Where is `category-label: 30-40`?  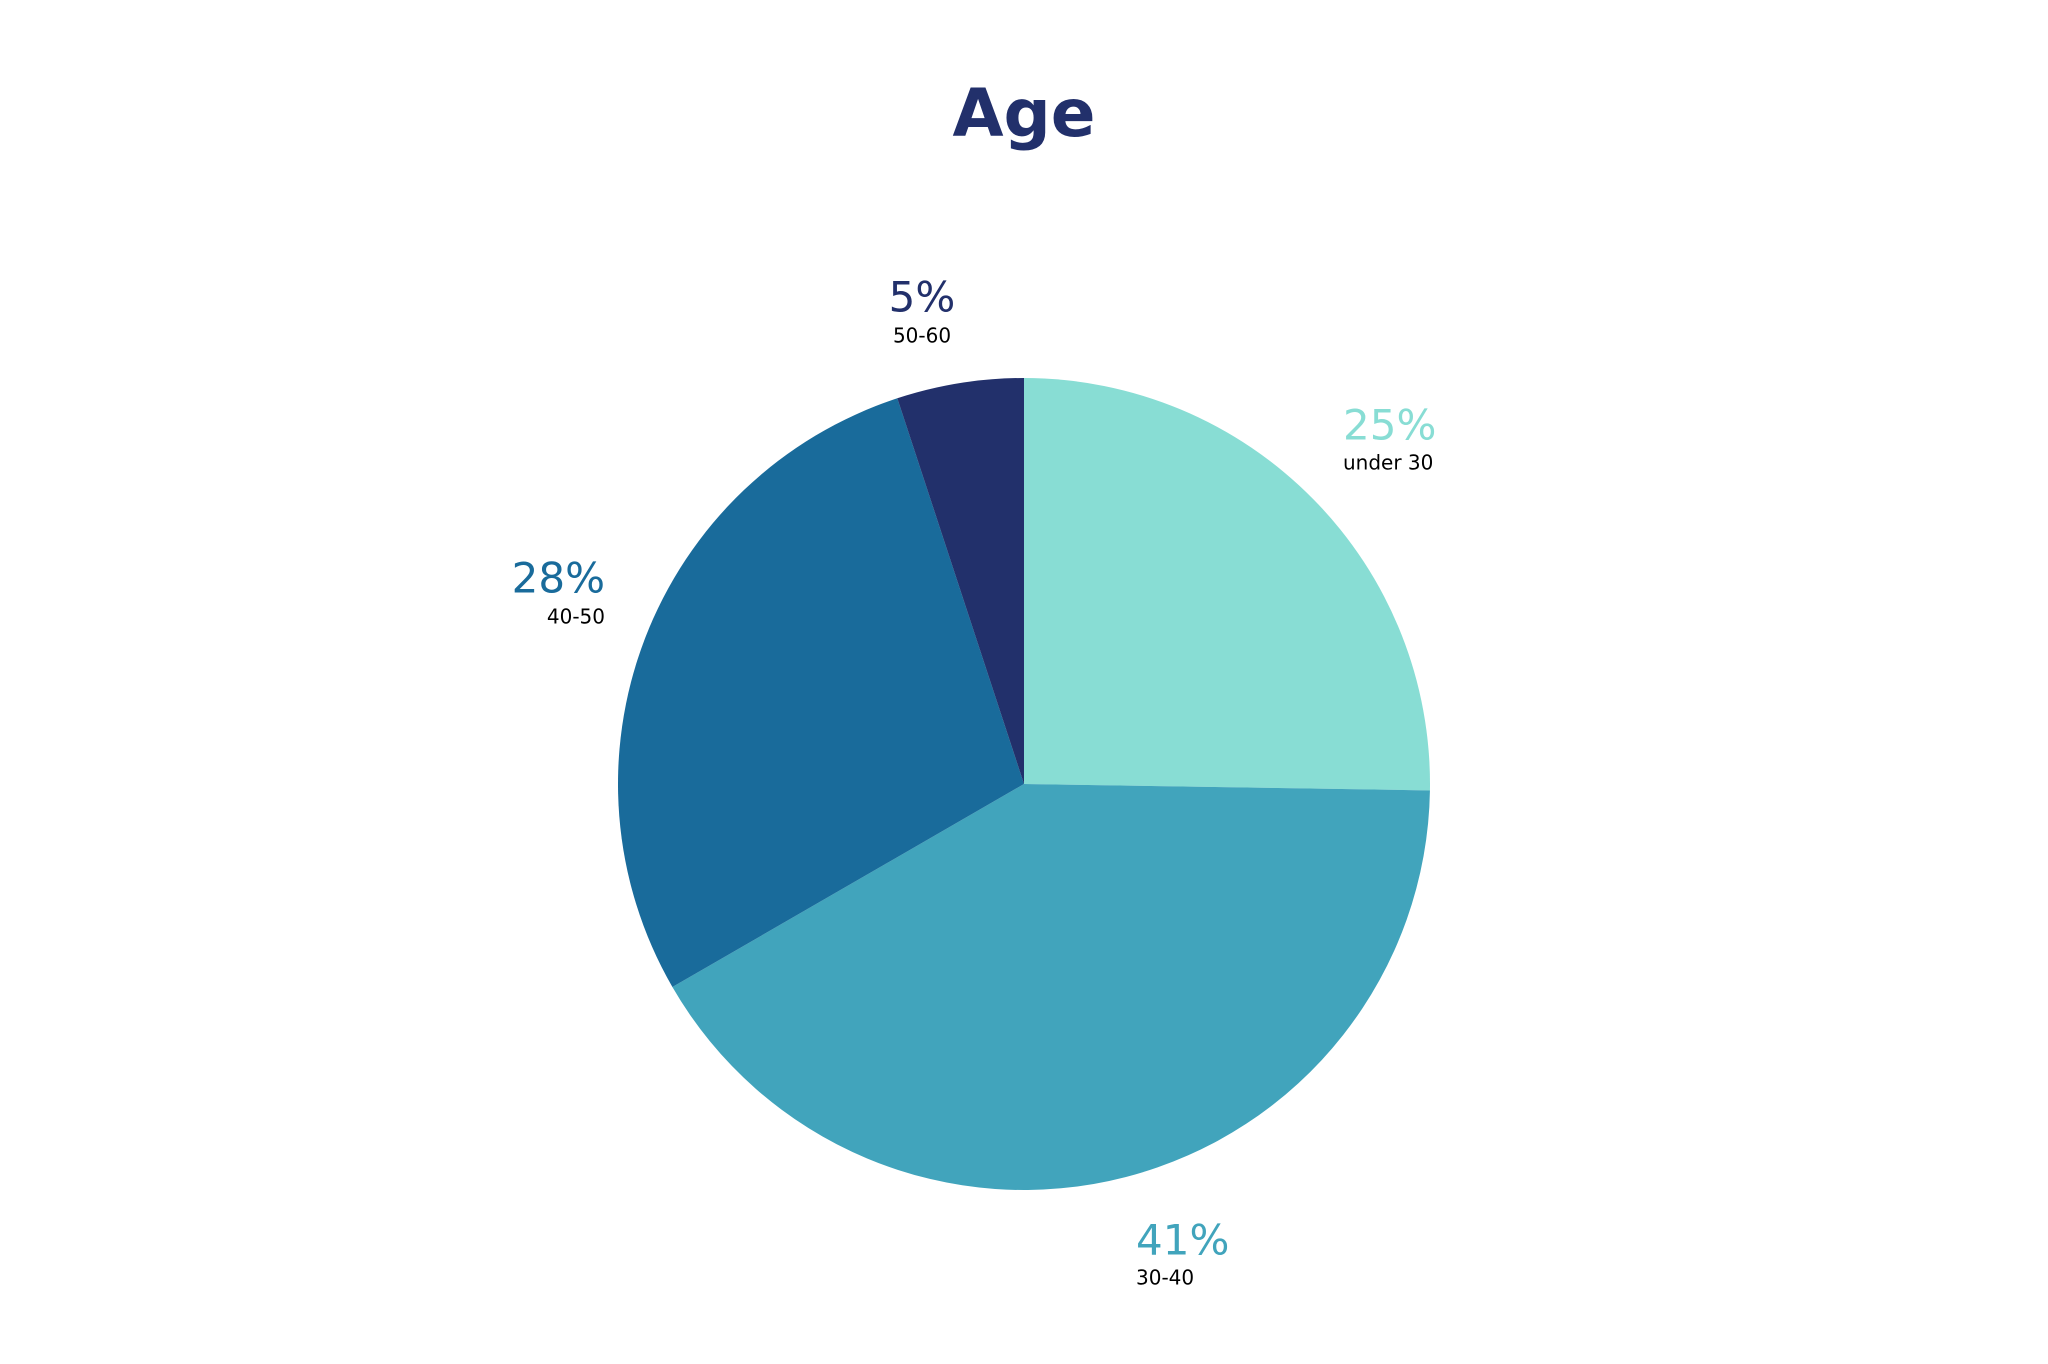
category-label: 30-40 is located at coordinates (1165, 1278).